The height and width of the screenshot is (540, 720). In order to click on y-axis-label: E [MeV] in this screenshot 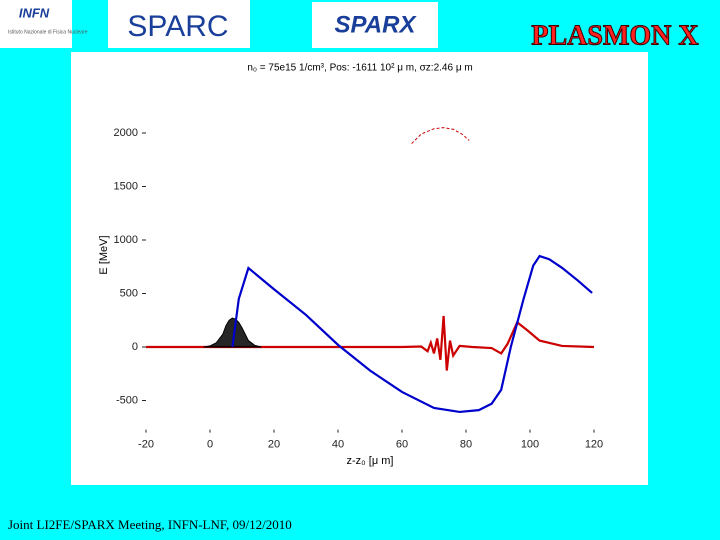, I will do `click(104, 254)`.